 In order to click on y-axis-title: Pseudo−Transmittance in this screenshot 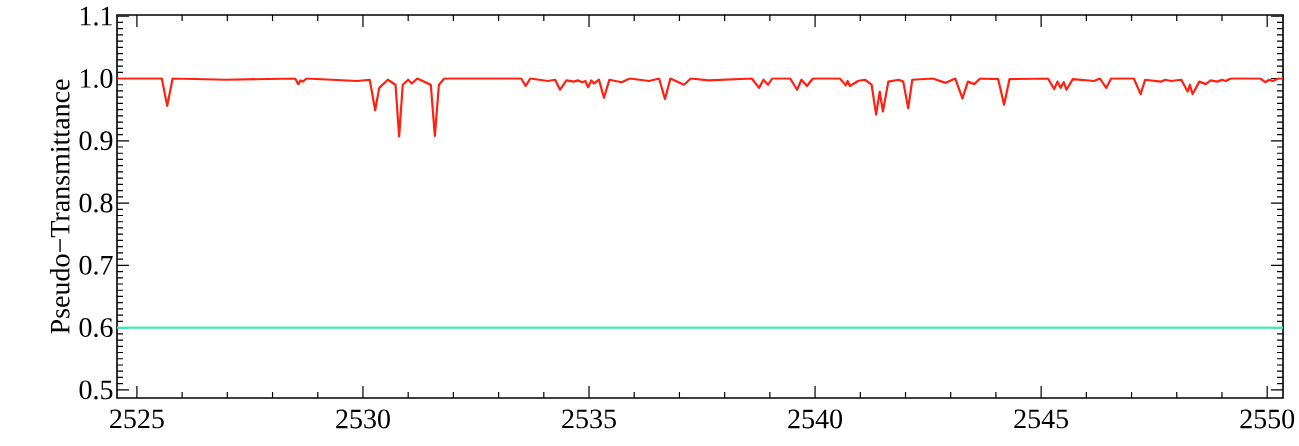, I will do `click(59, 206)`.